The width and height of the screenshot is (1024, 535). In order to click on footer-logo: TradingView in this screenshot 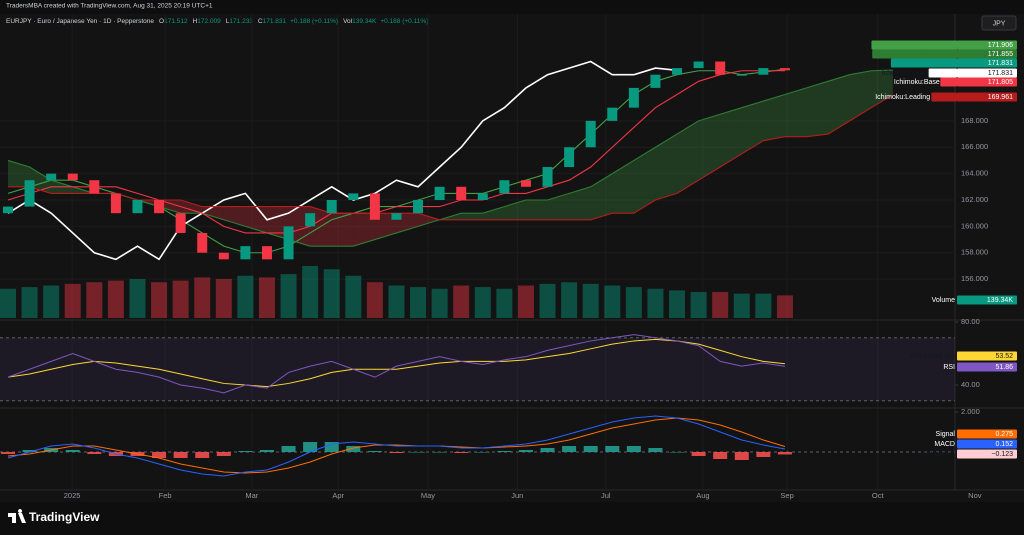, I will do `click(54, 516)`.